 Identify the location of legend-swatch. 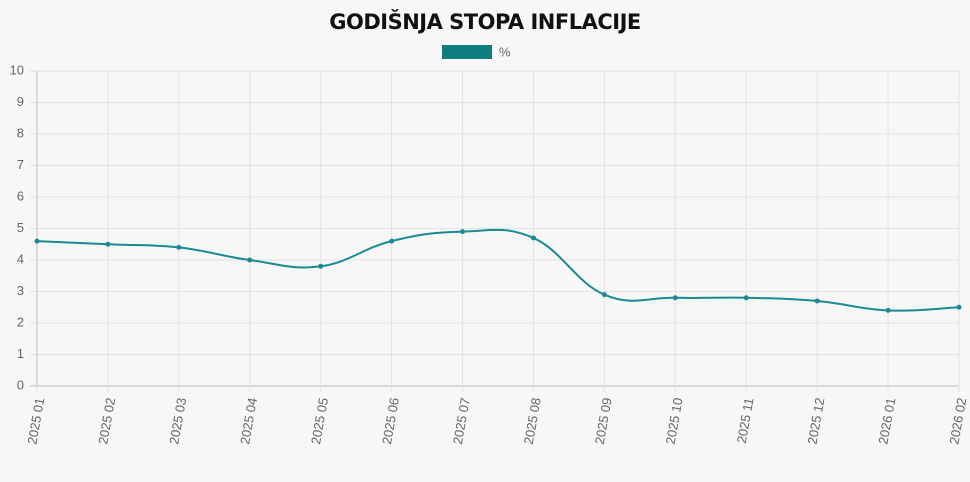
(467, 52).